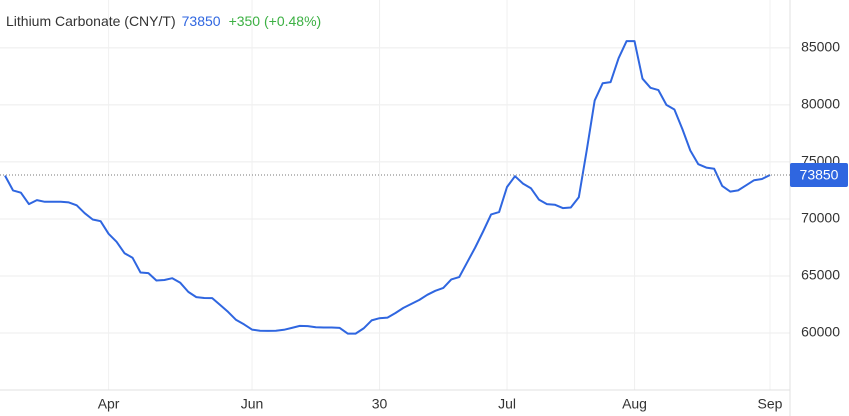  I want to click on y-tick-label: 65000, so click(820, 275).